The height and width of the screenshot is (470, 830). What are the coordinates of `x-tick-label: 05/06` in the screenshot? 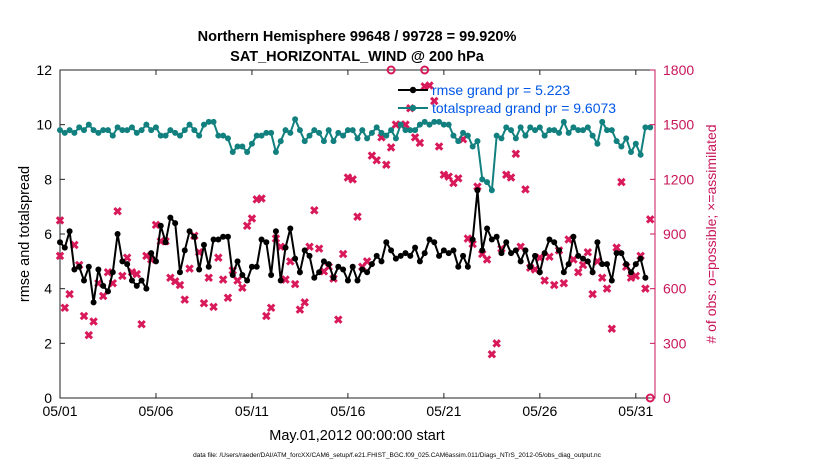 It's located at (155, 411).